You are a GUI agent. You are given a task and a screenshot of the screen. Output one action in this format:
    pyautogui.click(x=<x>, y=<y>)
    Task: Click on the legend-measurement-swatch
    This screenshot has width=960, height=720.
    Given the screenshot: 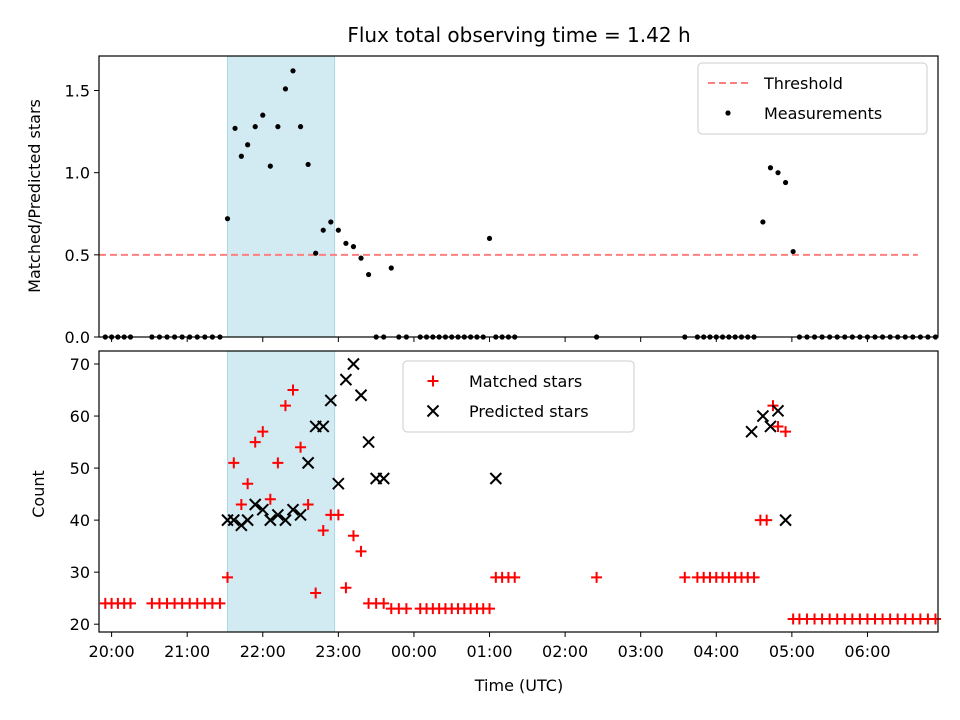 What is the action you would take?
    pyautogui.click(x=728, y=113)
    